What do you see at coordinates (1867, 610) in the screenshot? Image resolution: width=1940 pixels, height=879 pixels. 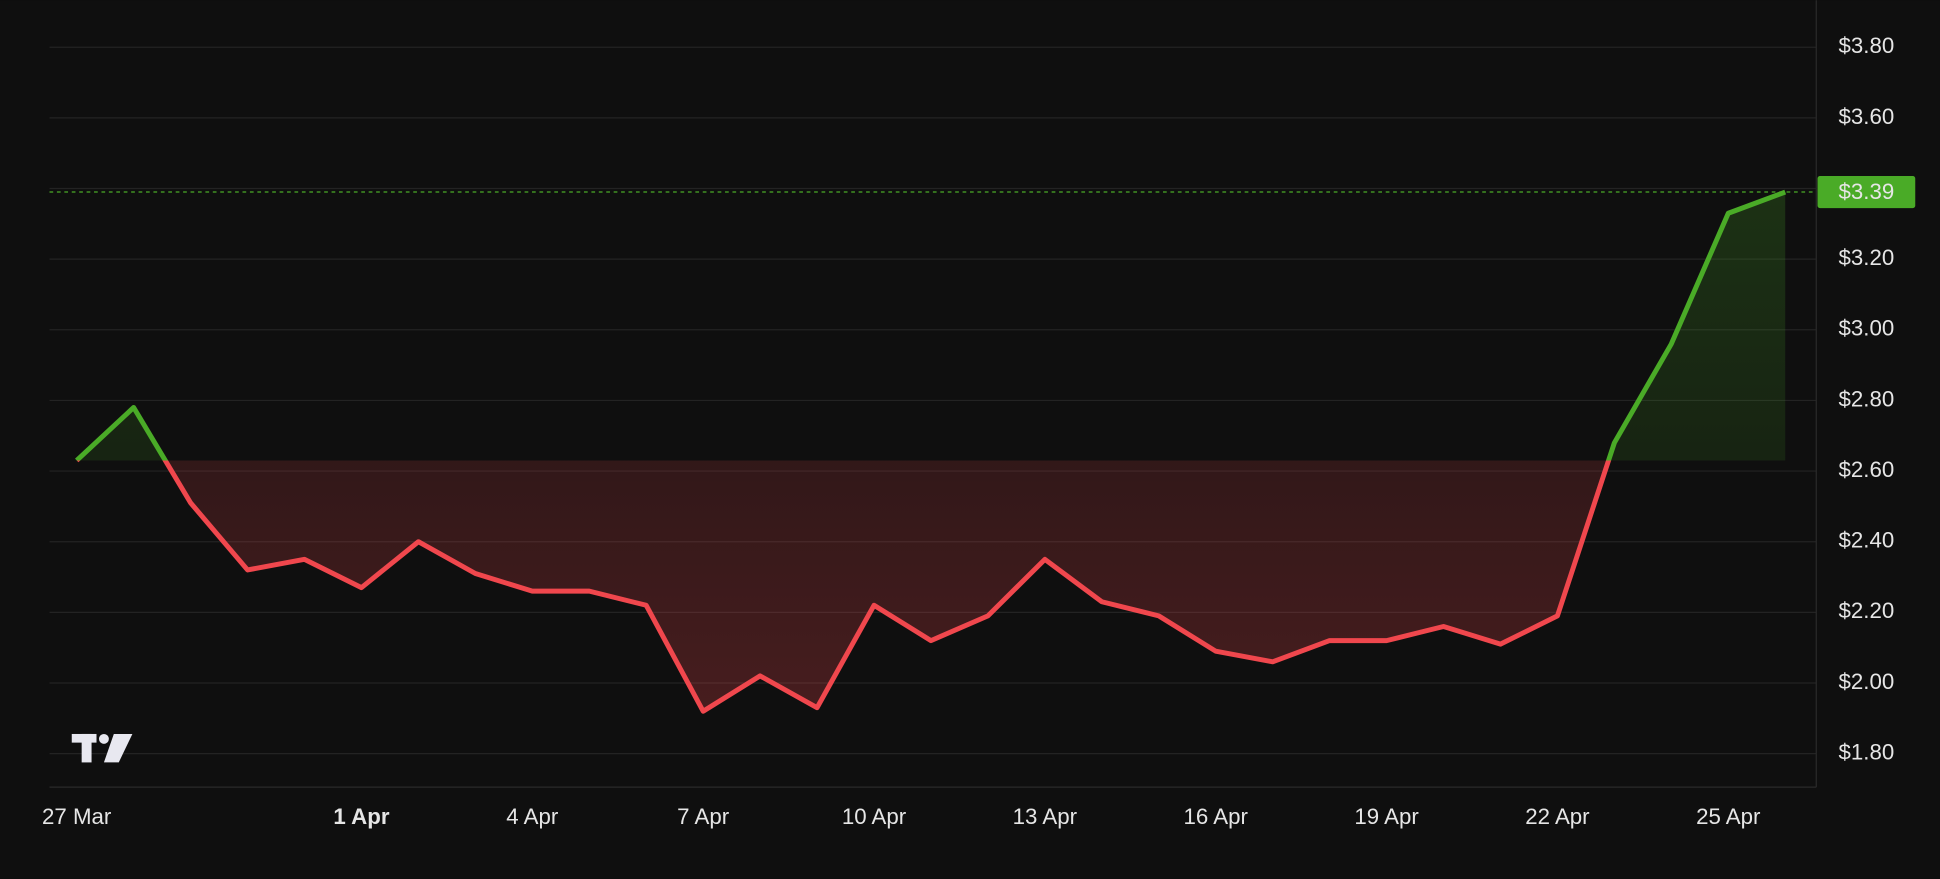 I see `y-tick-label: $2.20` at bounding box center [1867, 610].